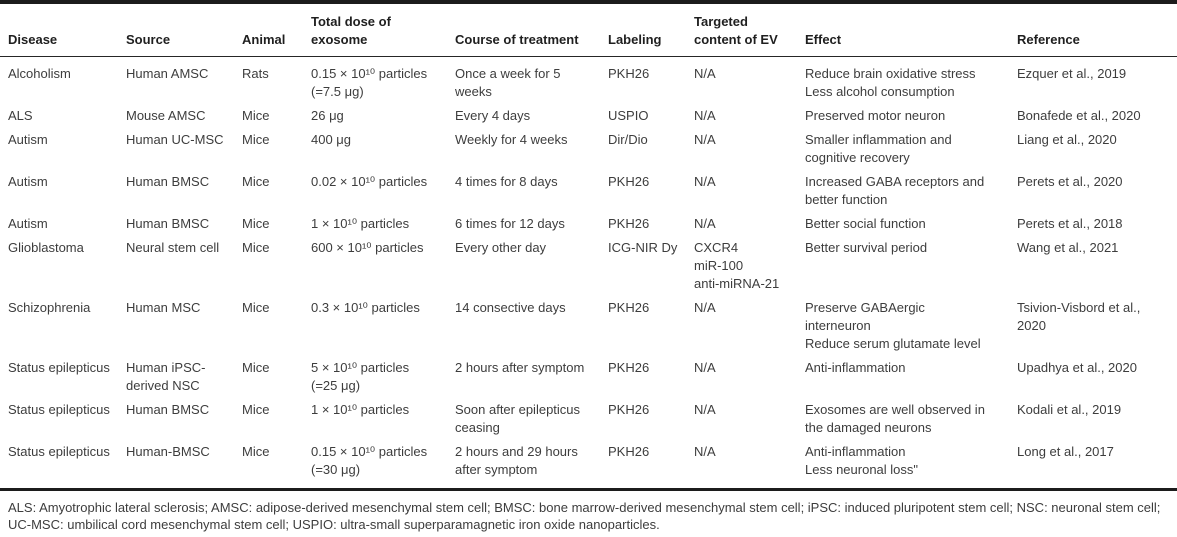 The height and width of the screenshot is (537, 1177). I want to click on column-header-animal: Animal, so click(276, 29).